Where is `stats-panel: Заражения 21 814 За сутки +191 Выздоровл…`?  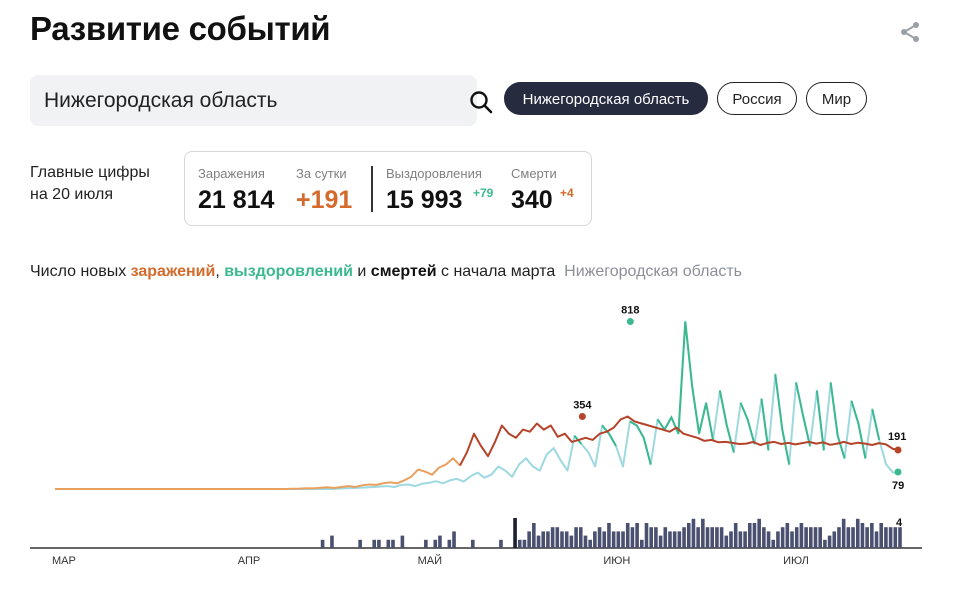
stats-panel: Заражения 21 814 За сутки +191 Выздоровл… is located at coordinates (388, 188).